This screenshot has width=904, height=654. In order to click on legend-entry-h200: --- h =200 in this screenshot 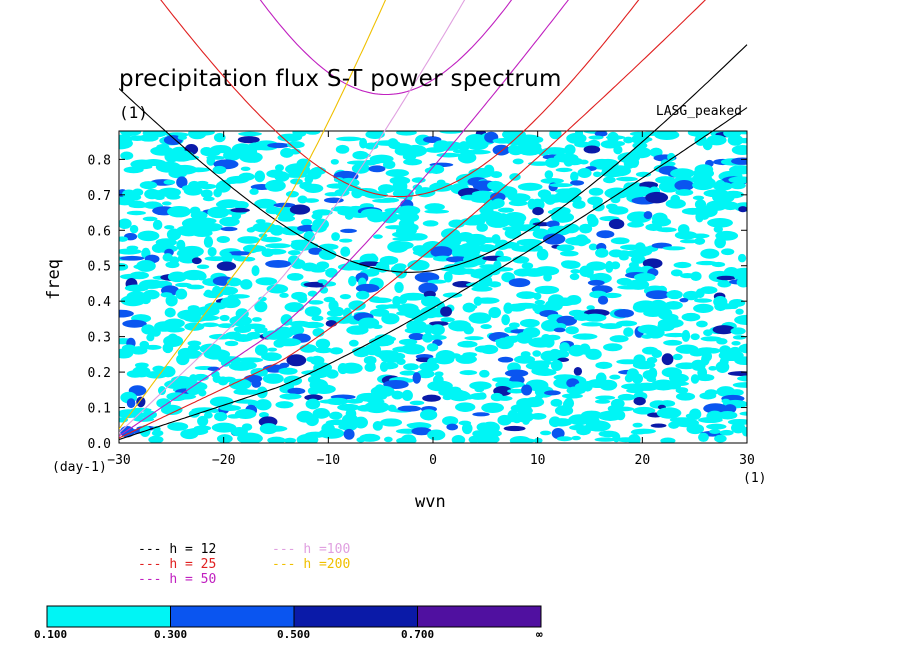, I will do `click(311, 564)`.